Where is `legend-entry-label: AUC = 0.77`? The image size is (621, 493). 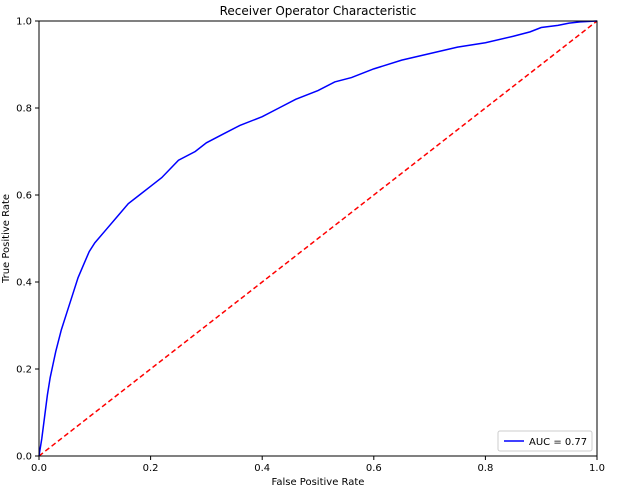 legend-entry-label: AUC = 0.77 is located at coordinates (558, 442).